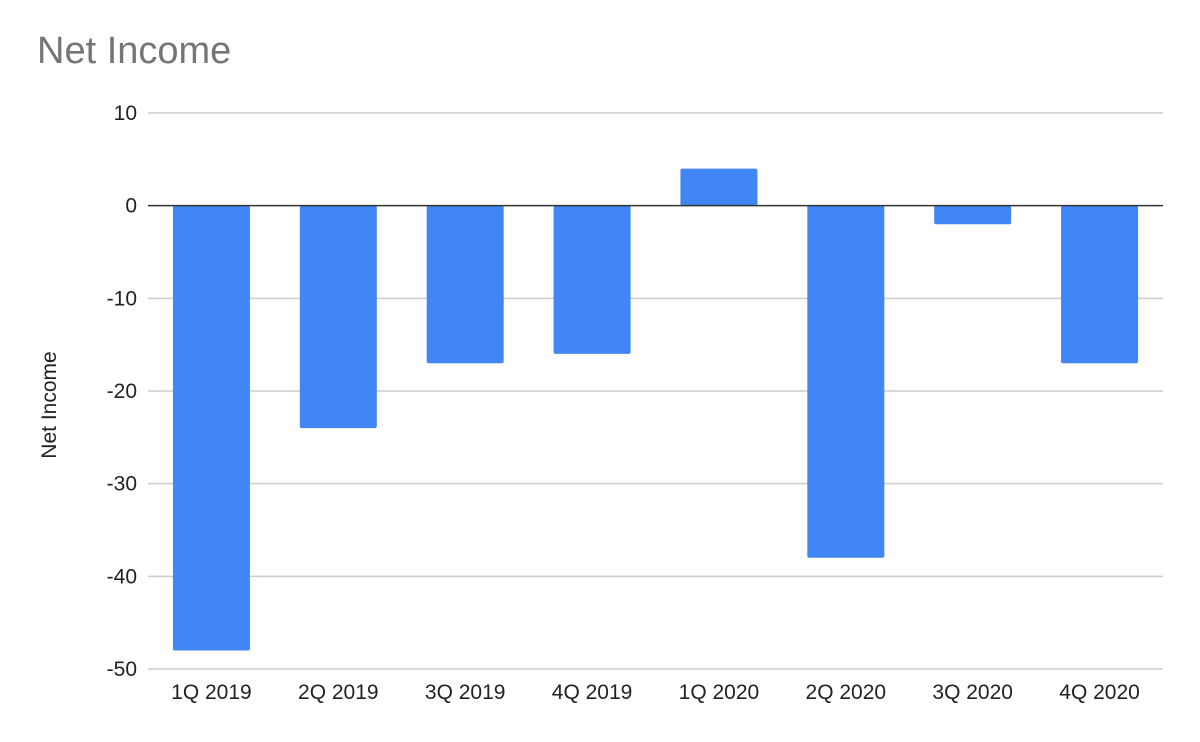 This screenshot has height=742, width=1200. Describe the element at coordinates (125, 113) in the screenshot. I see `y-tick-label: 10` at that location.